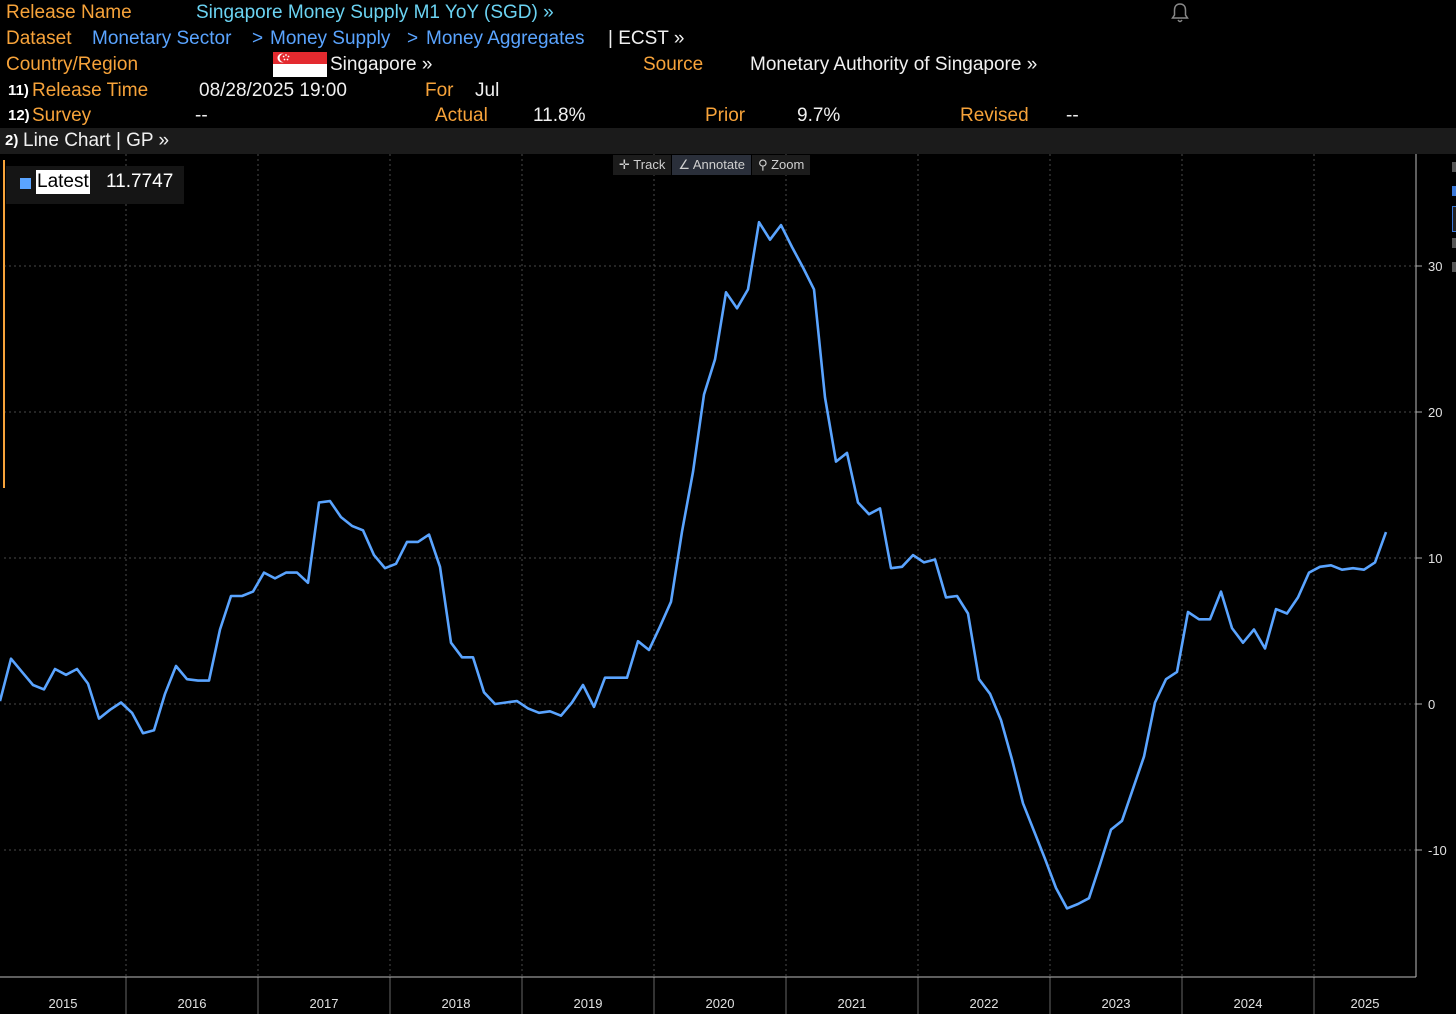 The image size is (1456, 1014). What do you see at coordinates (819, 115) in the screenshot?
I see `prior-value: 9.7%` at bounding box center [819, 115].